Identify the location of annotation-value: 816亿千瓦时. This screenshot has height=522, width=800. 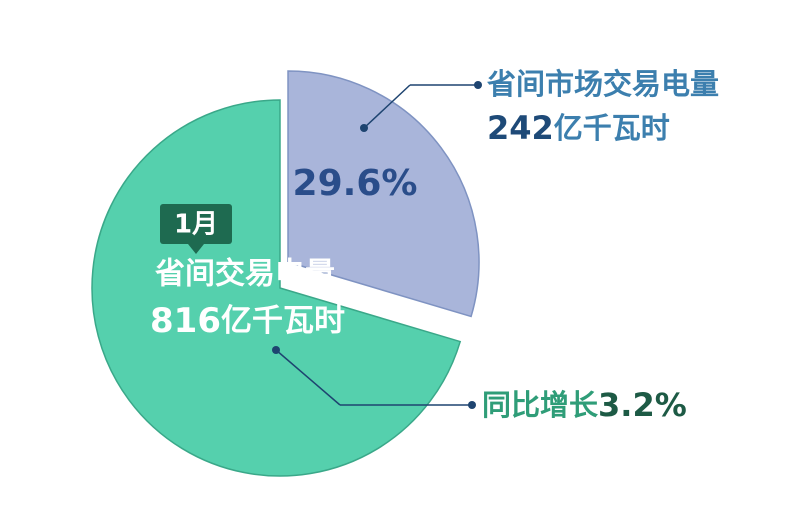
(247, 321).